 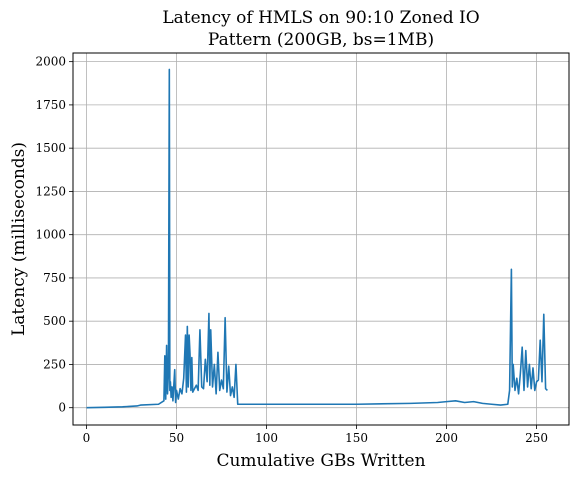 What do you see at coordinates (315, 435) in the screenshot?
I see `x-axis-ticks: 0 50 100 150 200 250` at bounding box center [315, 435].